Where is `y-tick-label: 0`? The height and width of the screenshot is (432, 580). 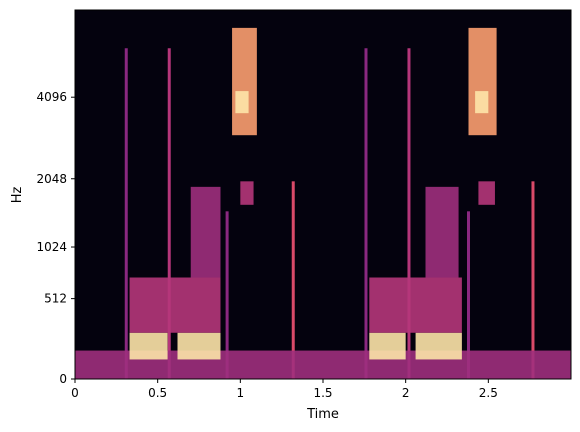
y-tick-label: 0 is located at coordinates (63, 379).